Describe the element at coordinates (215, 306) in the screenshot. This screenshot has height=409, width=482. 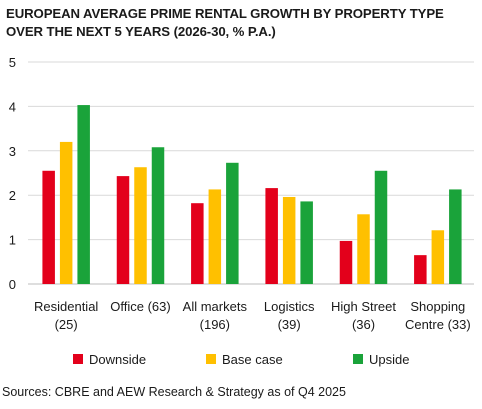
I see `x-tick-label: All markets` at that location.